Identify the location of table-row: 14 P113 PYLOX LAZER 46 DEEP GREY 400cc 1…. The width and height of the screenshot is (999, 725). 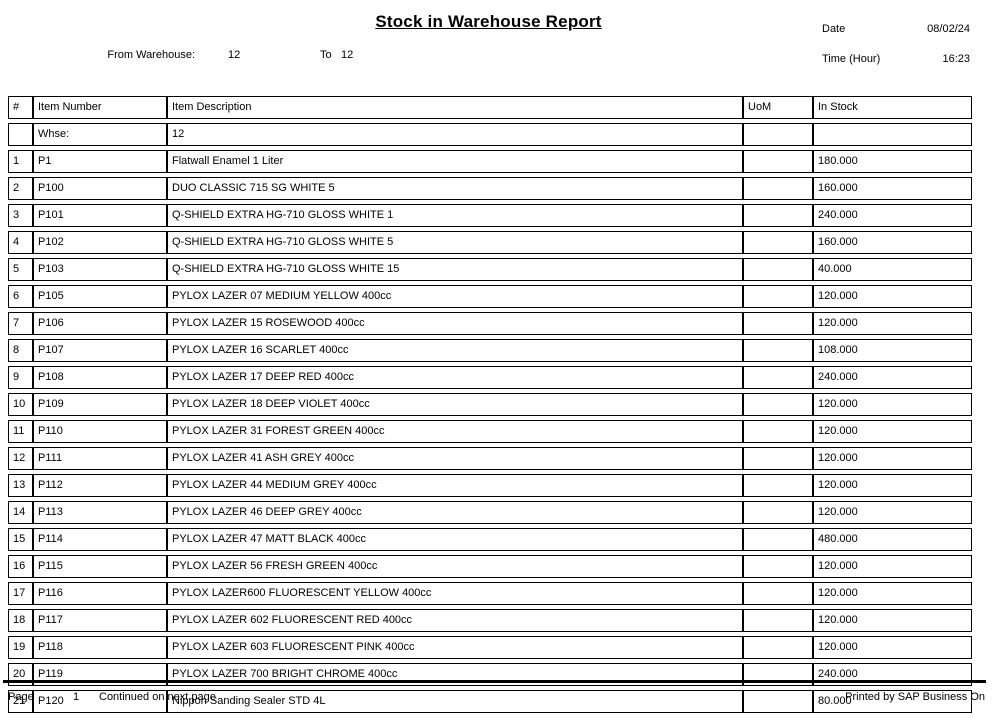
(490, 512).